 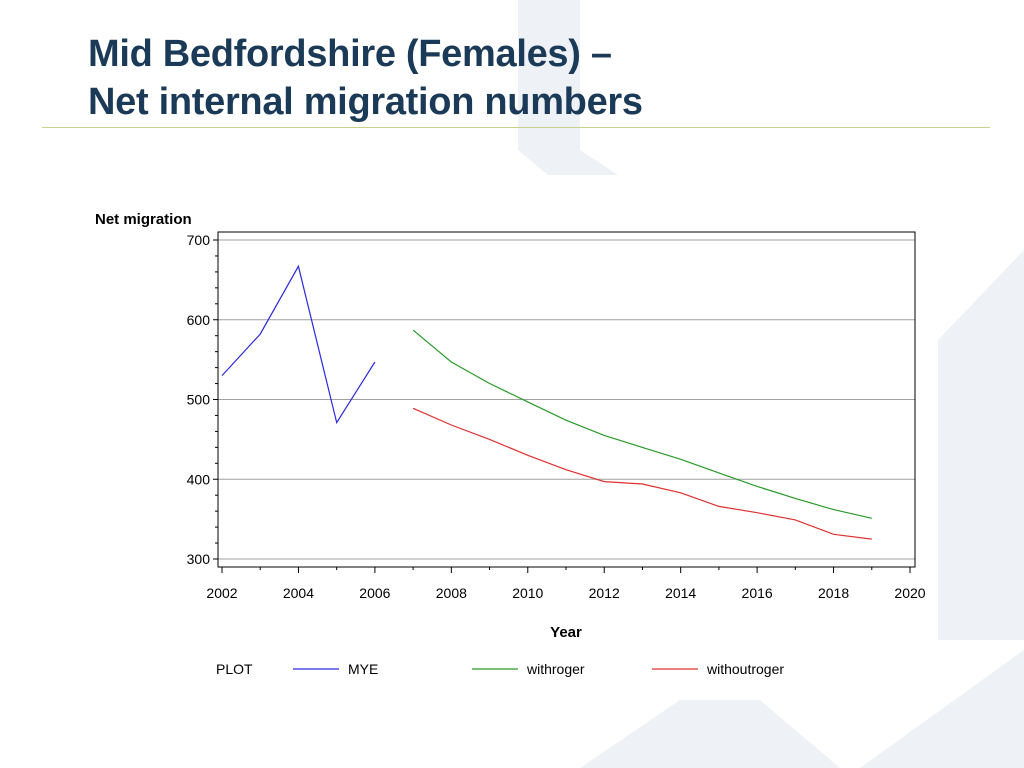 What do you see at coordinates (516, 127) in the screenshot?
I see `title-divider` at bounding box center [516, 127].